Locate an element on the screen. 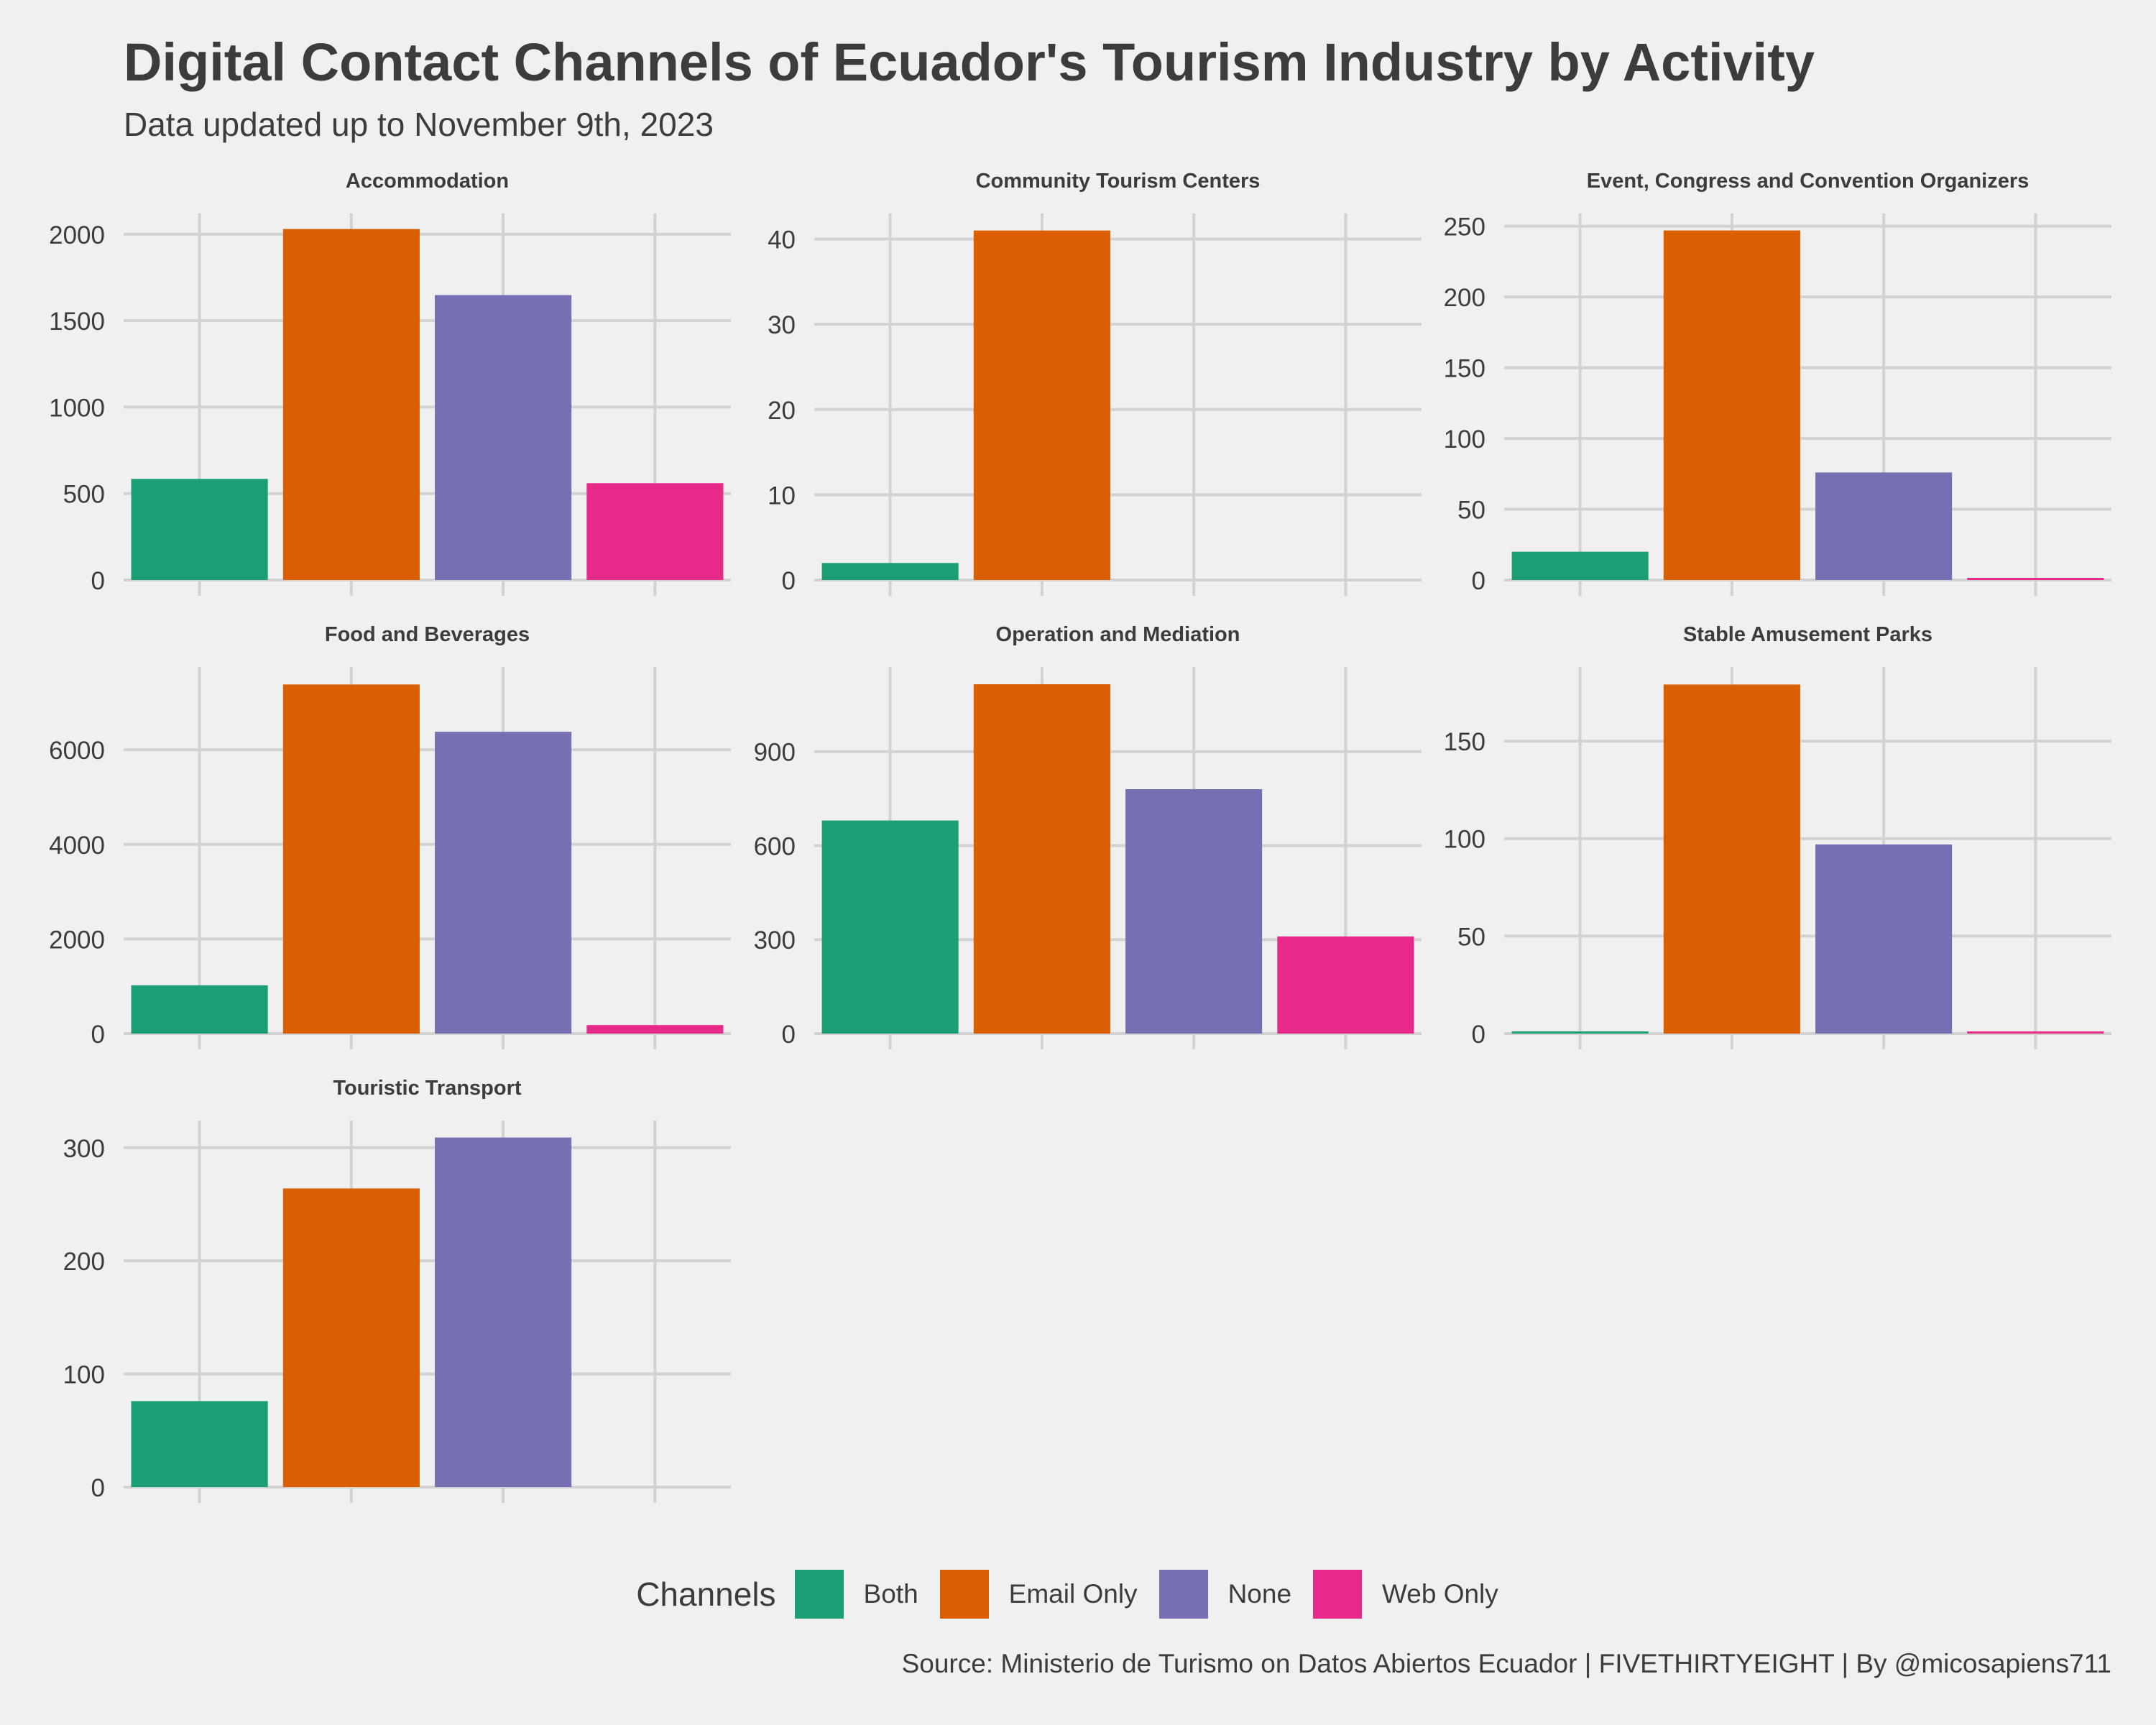 The height and width of the screenshot is (1725, 2156). y-tick-label: 600 is located at coordinates (775, 846).